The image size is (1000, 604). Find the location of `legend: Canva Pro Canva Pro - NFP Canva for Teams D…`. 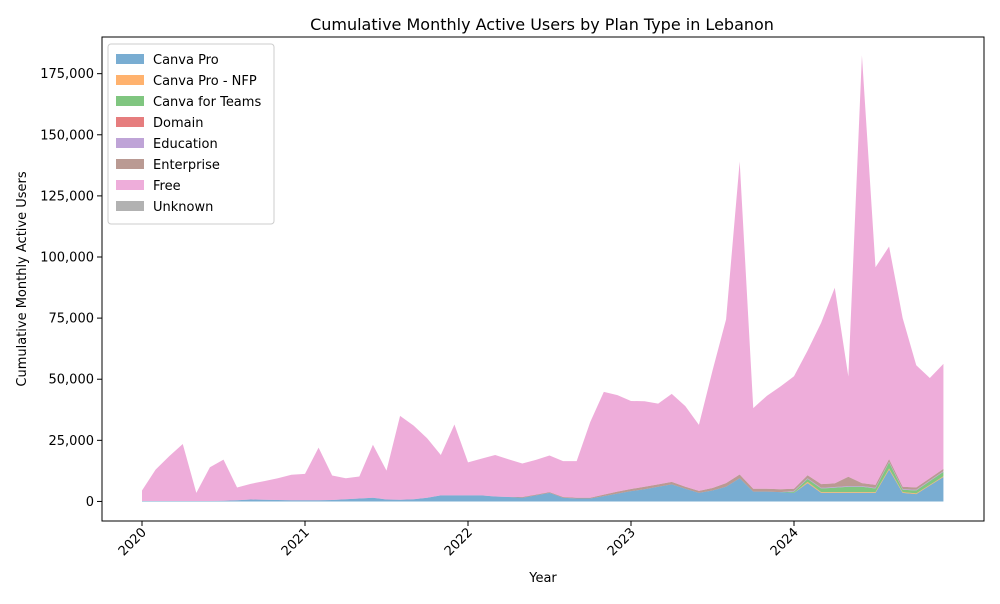

legend: Canva Pro Canva Pro - NFP Canva for Teams D… is located at coordinates (191, 134).